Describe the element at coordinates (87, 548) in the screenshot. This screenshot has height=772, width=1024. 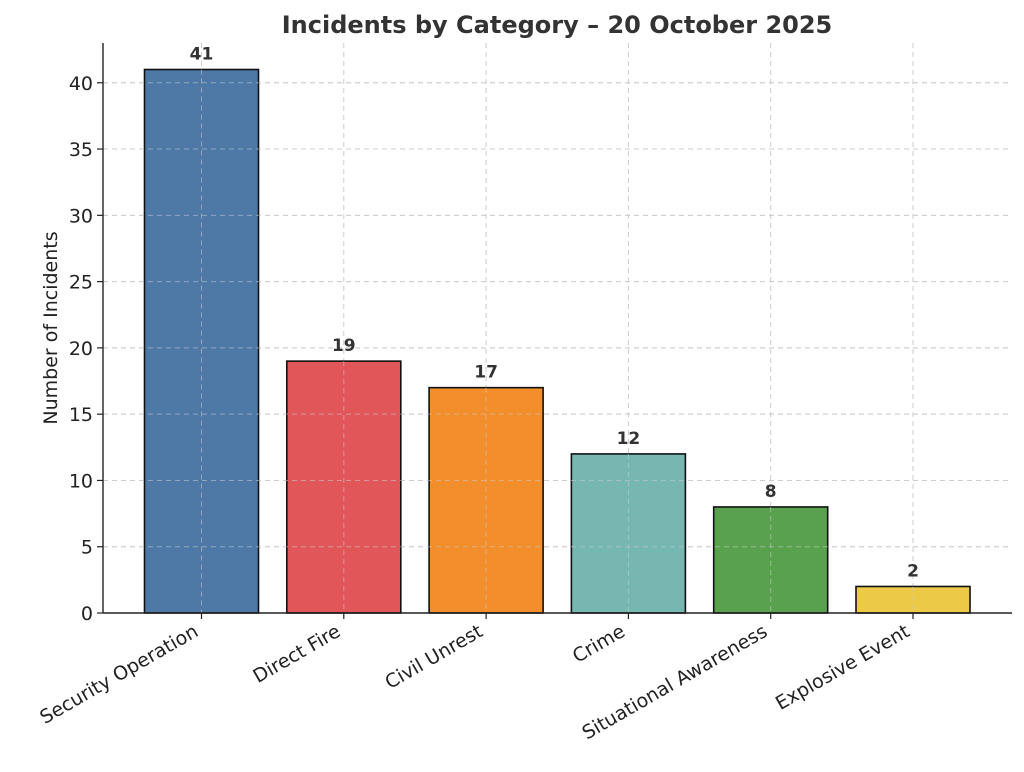
I see `y-tick-label: 5` at that location.